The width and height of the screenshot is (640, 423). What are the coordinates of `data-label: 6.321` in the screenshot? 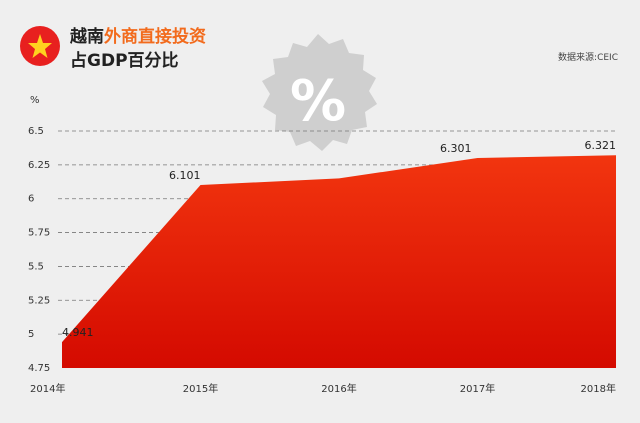 It's located at (601, 145).